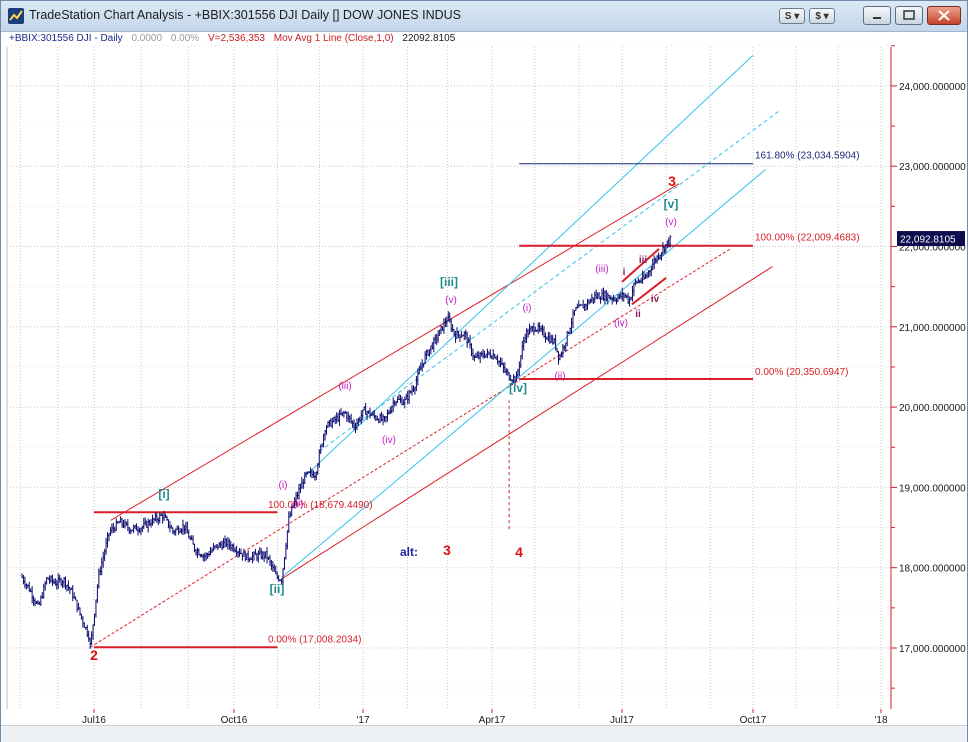  I want to click on y-tick-label: 17,000.000000, so click(932, 649).